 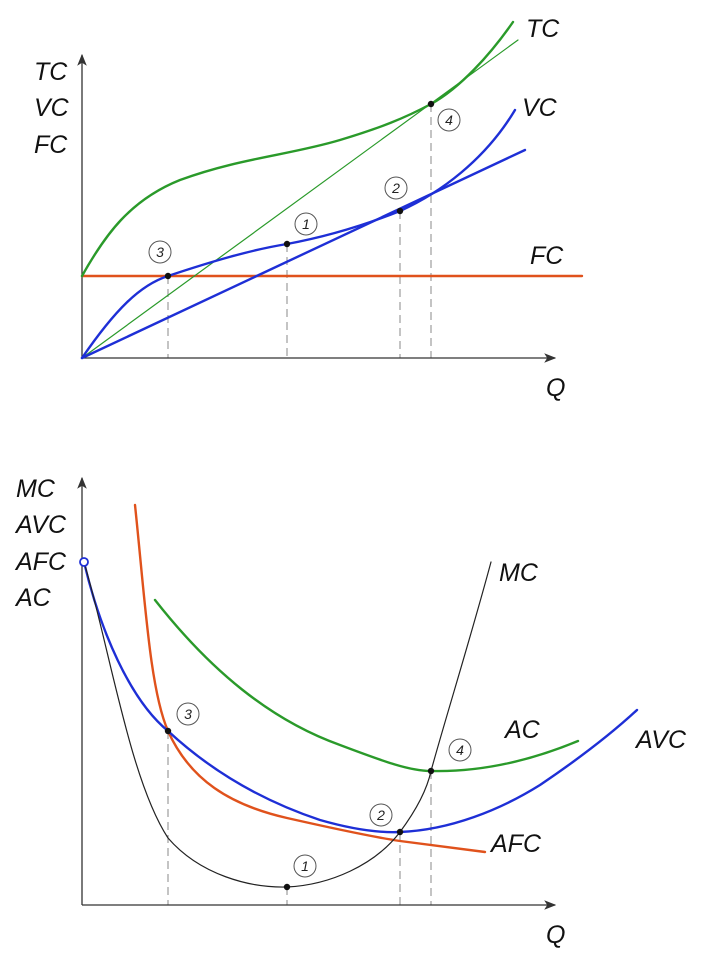 What do you see at coordinates (547, 256) in the screenshot?
I see `fc-label: FC` at bounding box center [547, 256].